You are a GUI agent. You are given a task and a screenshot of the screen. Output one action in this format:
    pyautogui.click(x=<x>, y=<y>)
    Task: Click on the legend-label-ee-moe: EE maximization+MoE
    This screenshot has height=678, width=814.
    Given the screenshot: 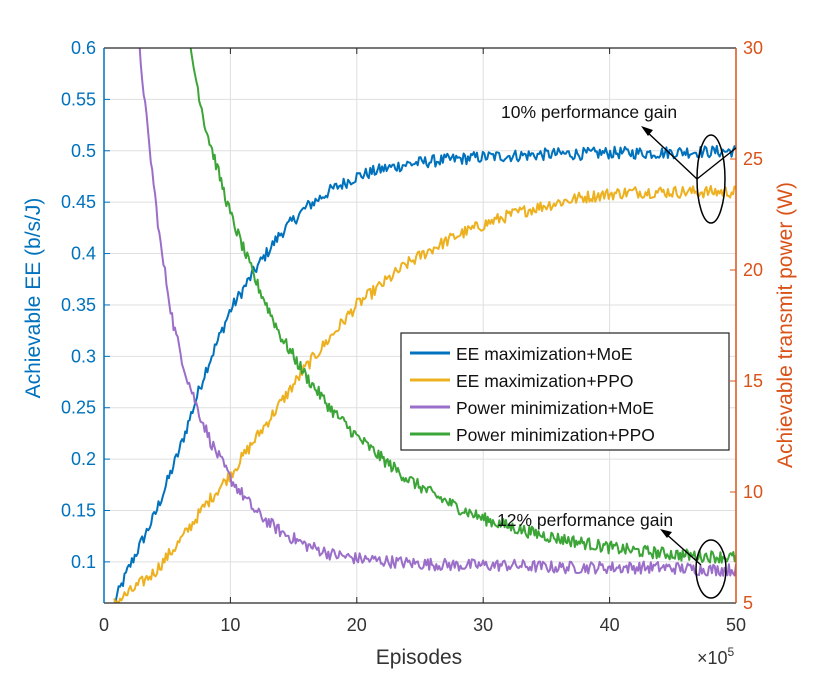 What is the action you would take?
    pyautogui.click(x=544, y=354)
    